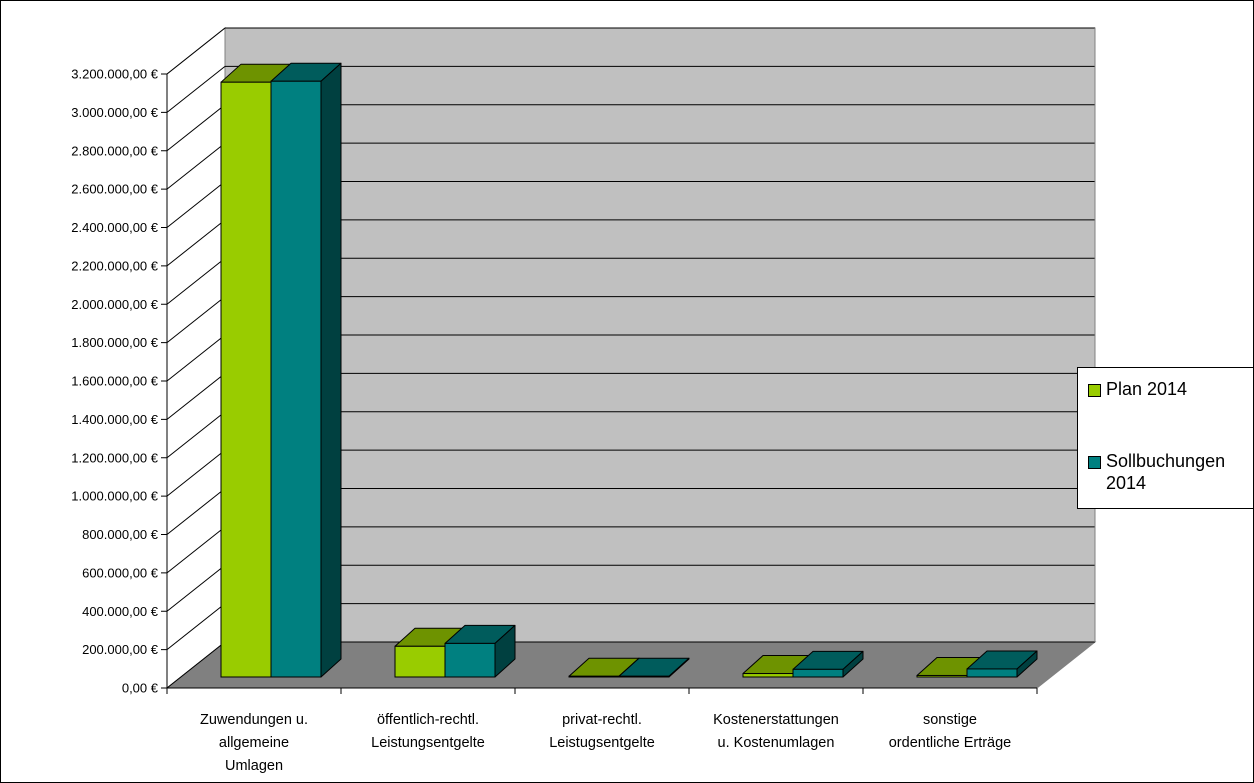  Describe the element at coordinates (1147, 389) in the screenshot. I see `legend-label-plan-2014: Plan 2014` at that location.